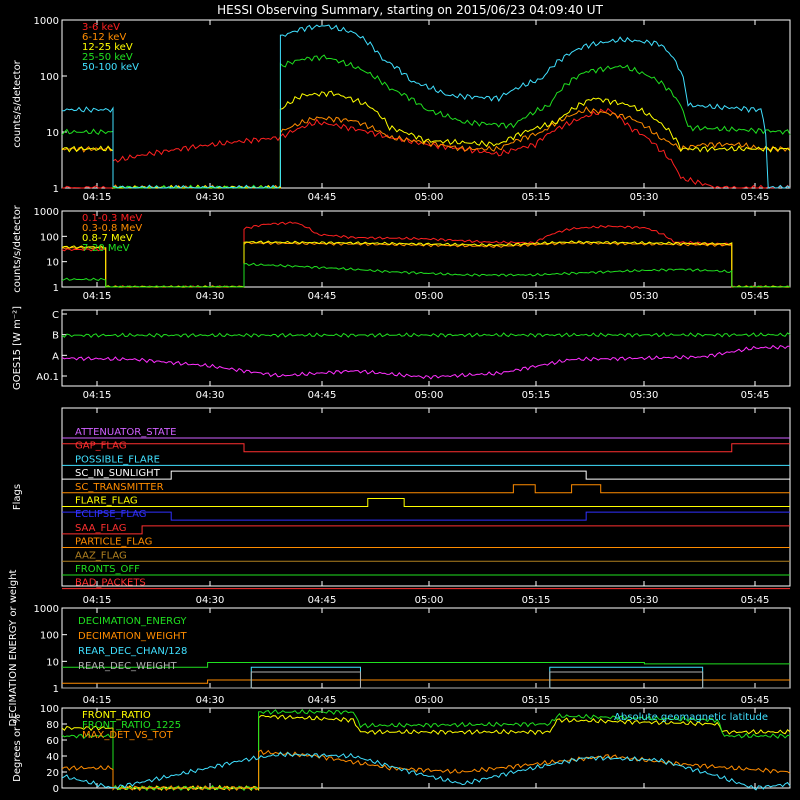 This screenshot has width=800, height=800. Describe the element at coordinates (55, 356) in the screenshot. I see `y-tick-label: A` at that location.